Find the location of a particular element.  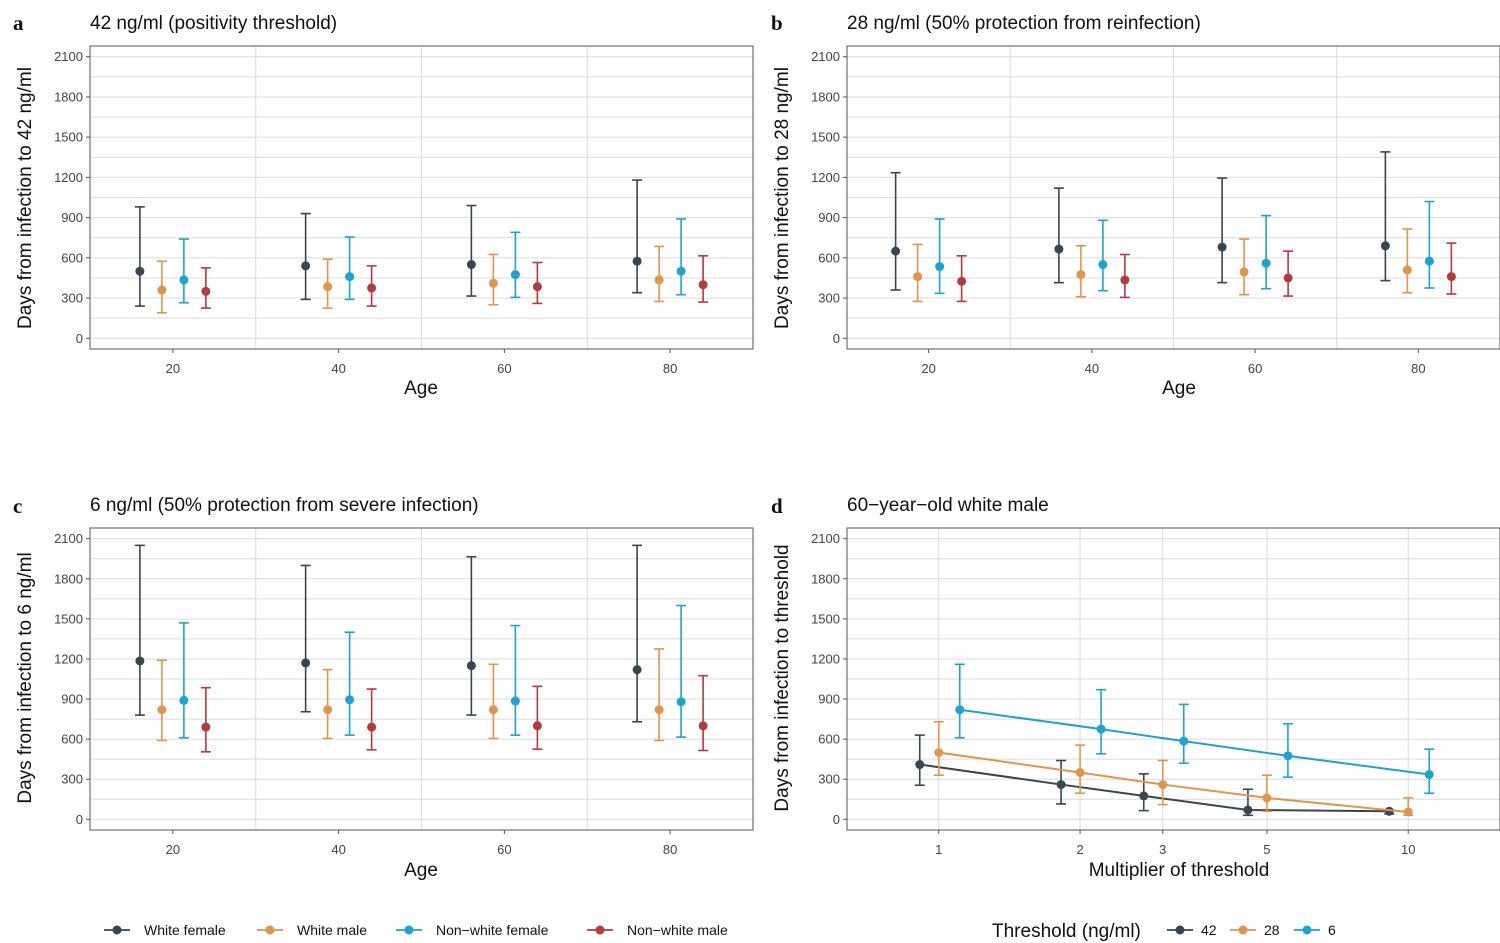

legend-title: Threshold (ng/ml) is located at coordinates (1066, 931).